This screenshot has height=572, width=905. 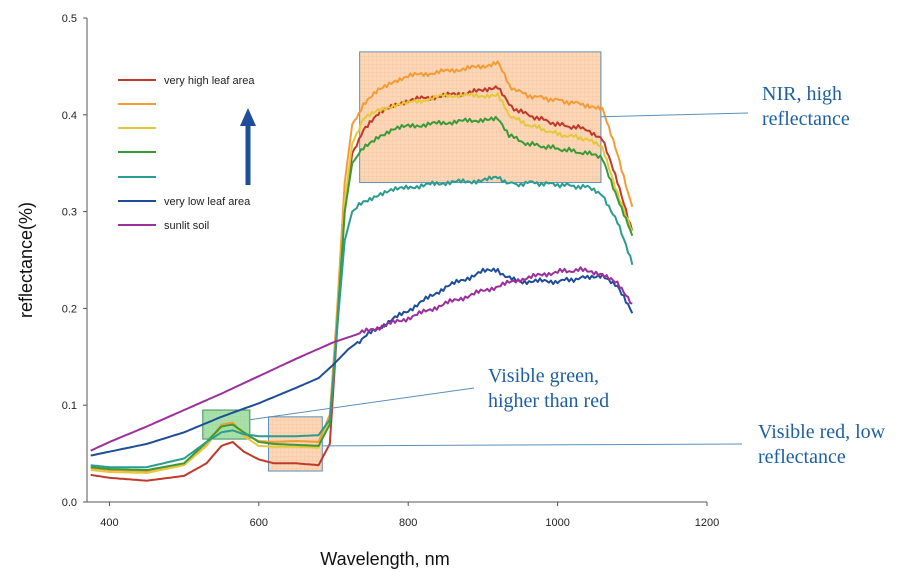 What do you see at coordinates (69, 406) in the screenshot?
I see `y-tick-label: 0.1` at bounding box center [69, 406].